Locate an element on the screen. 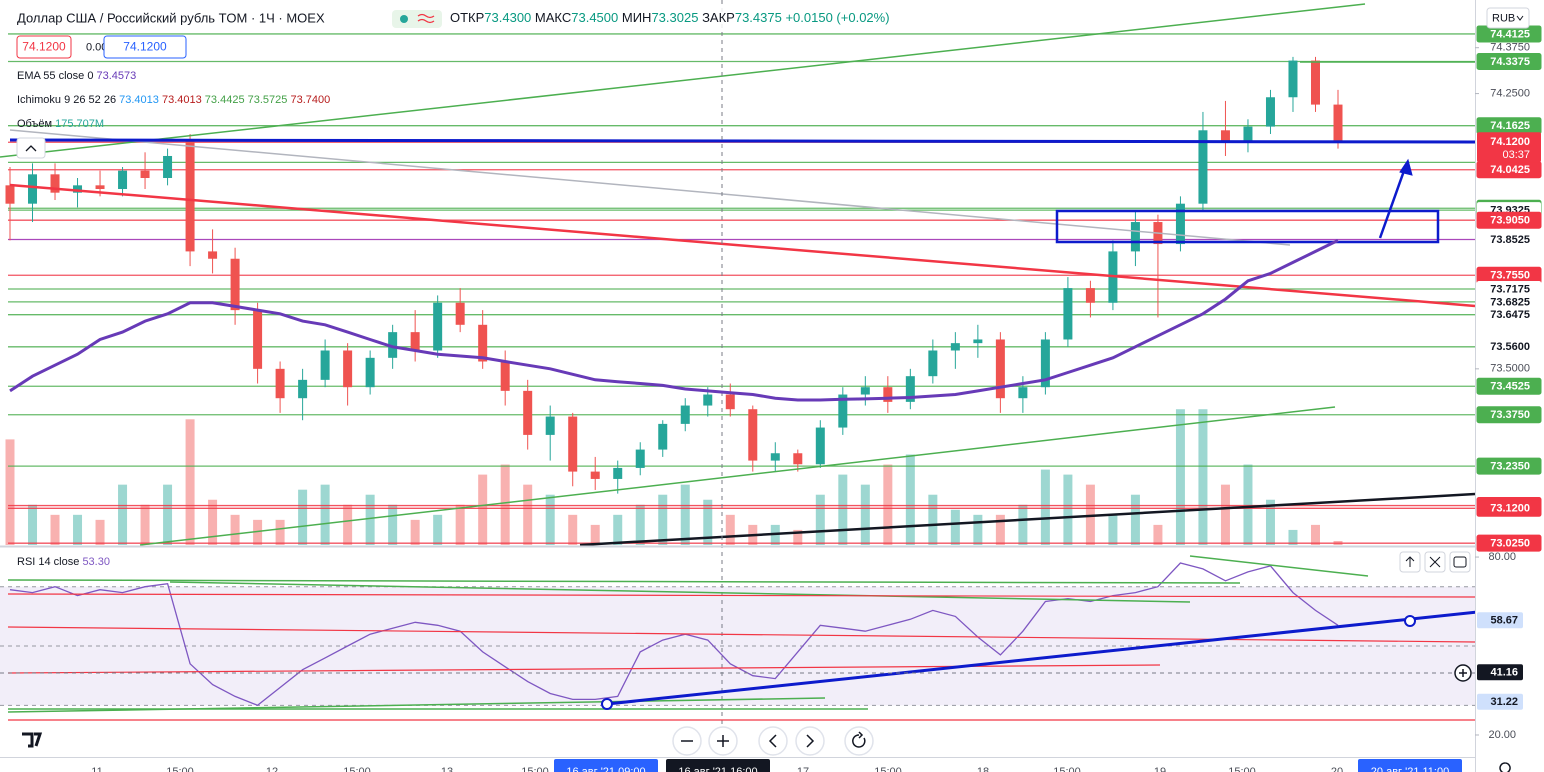 The image size is (1544, 772). rsi-marker-label: 58.67 is located at coordinates (1504, 621).